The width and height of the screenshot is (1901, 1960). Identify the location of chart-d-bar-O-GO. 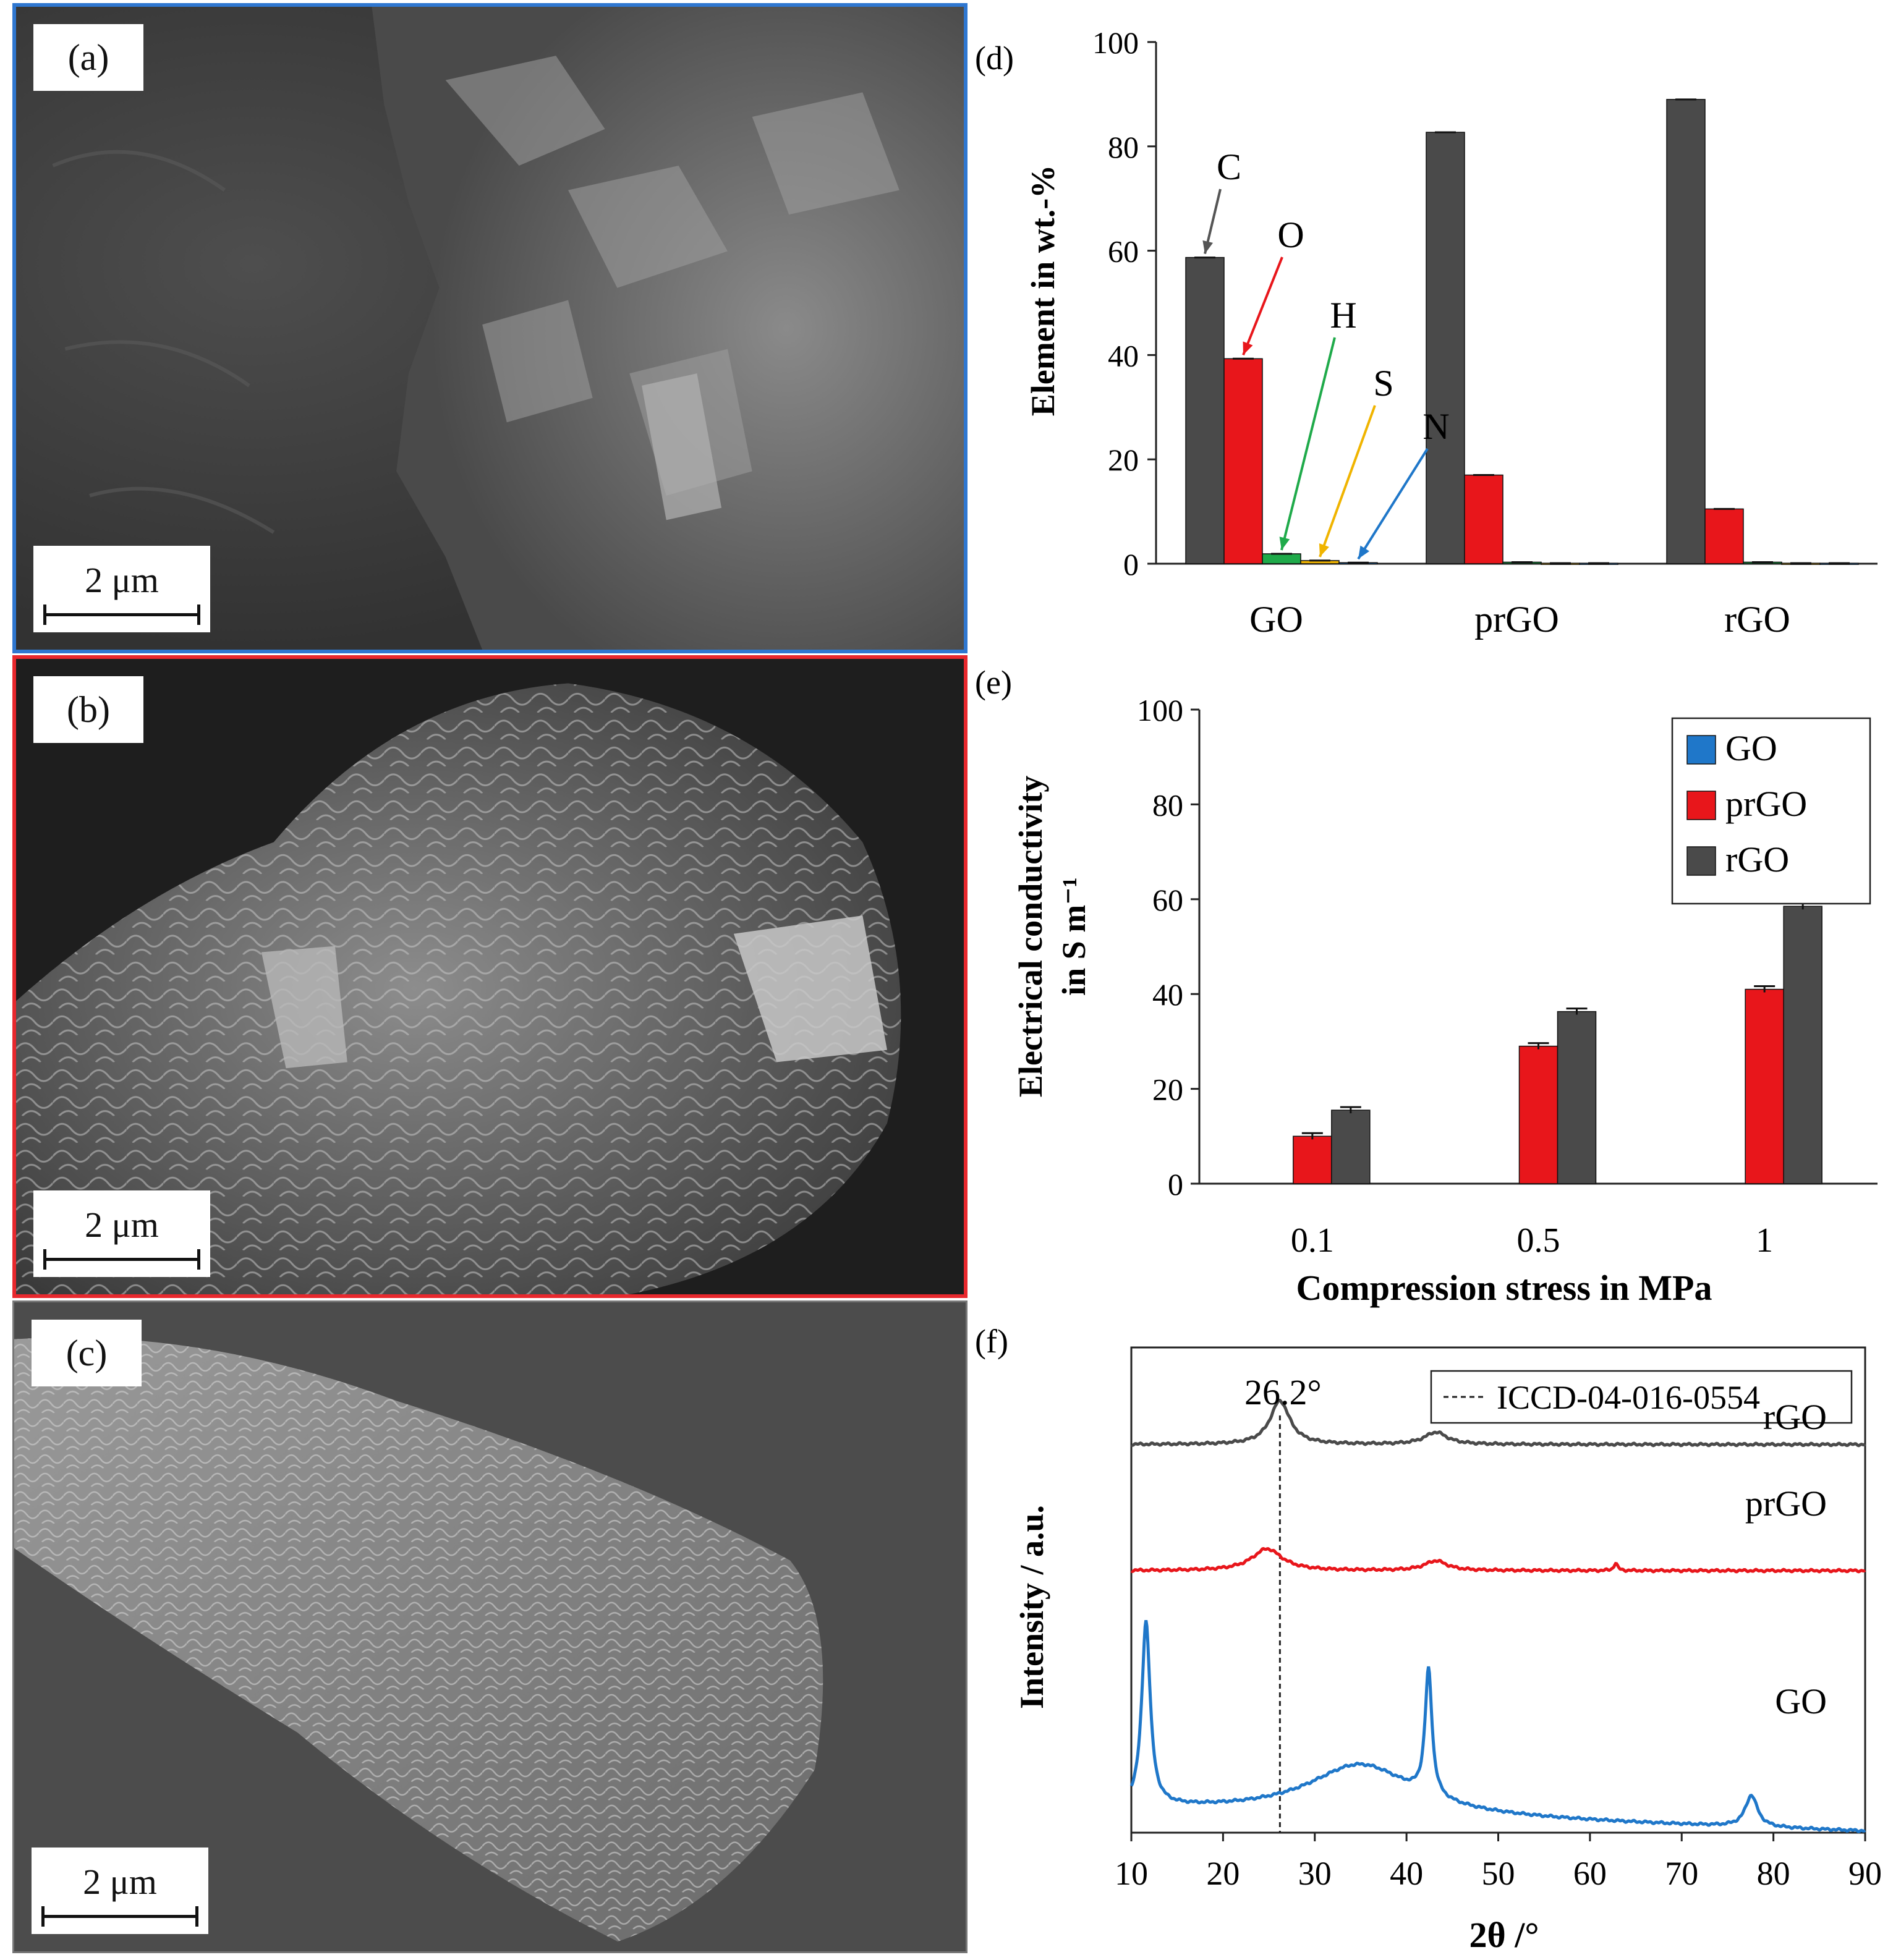
(1243, 461).